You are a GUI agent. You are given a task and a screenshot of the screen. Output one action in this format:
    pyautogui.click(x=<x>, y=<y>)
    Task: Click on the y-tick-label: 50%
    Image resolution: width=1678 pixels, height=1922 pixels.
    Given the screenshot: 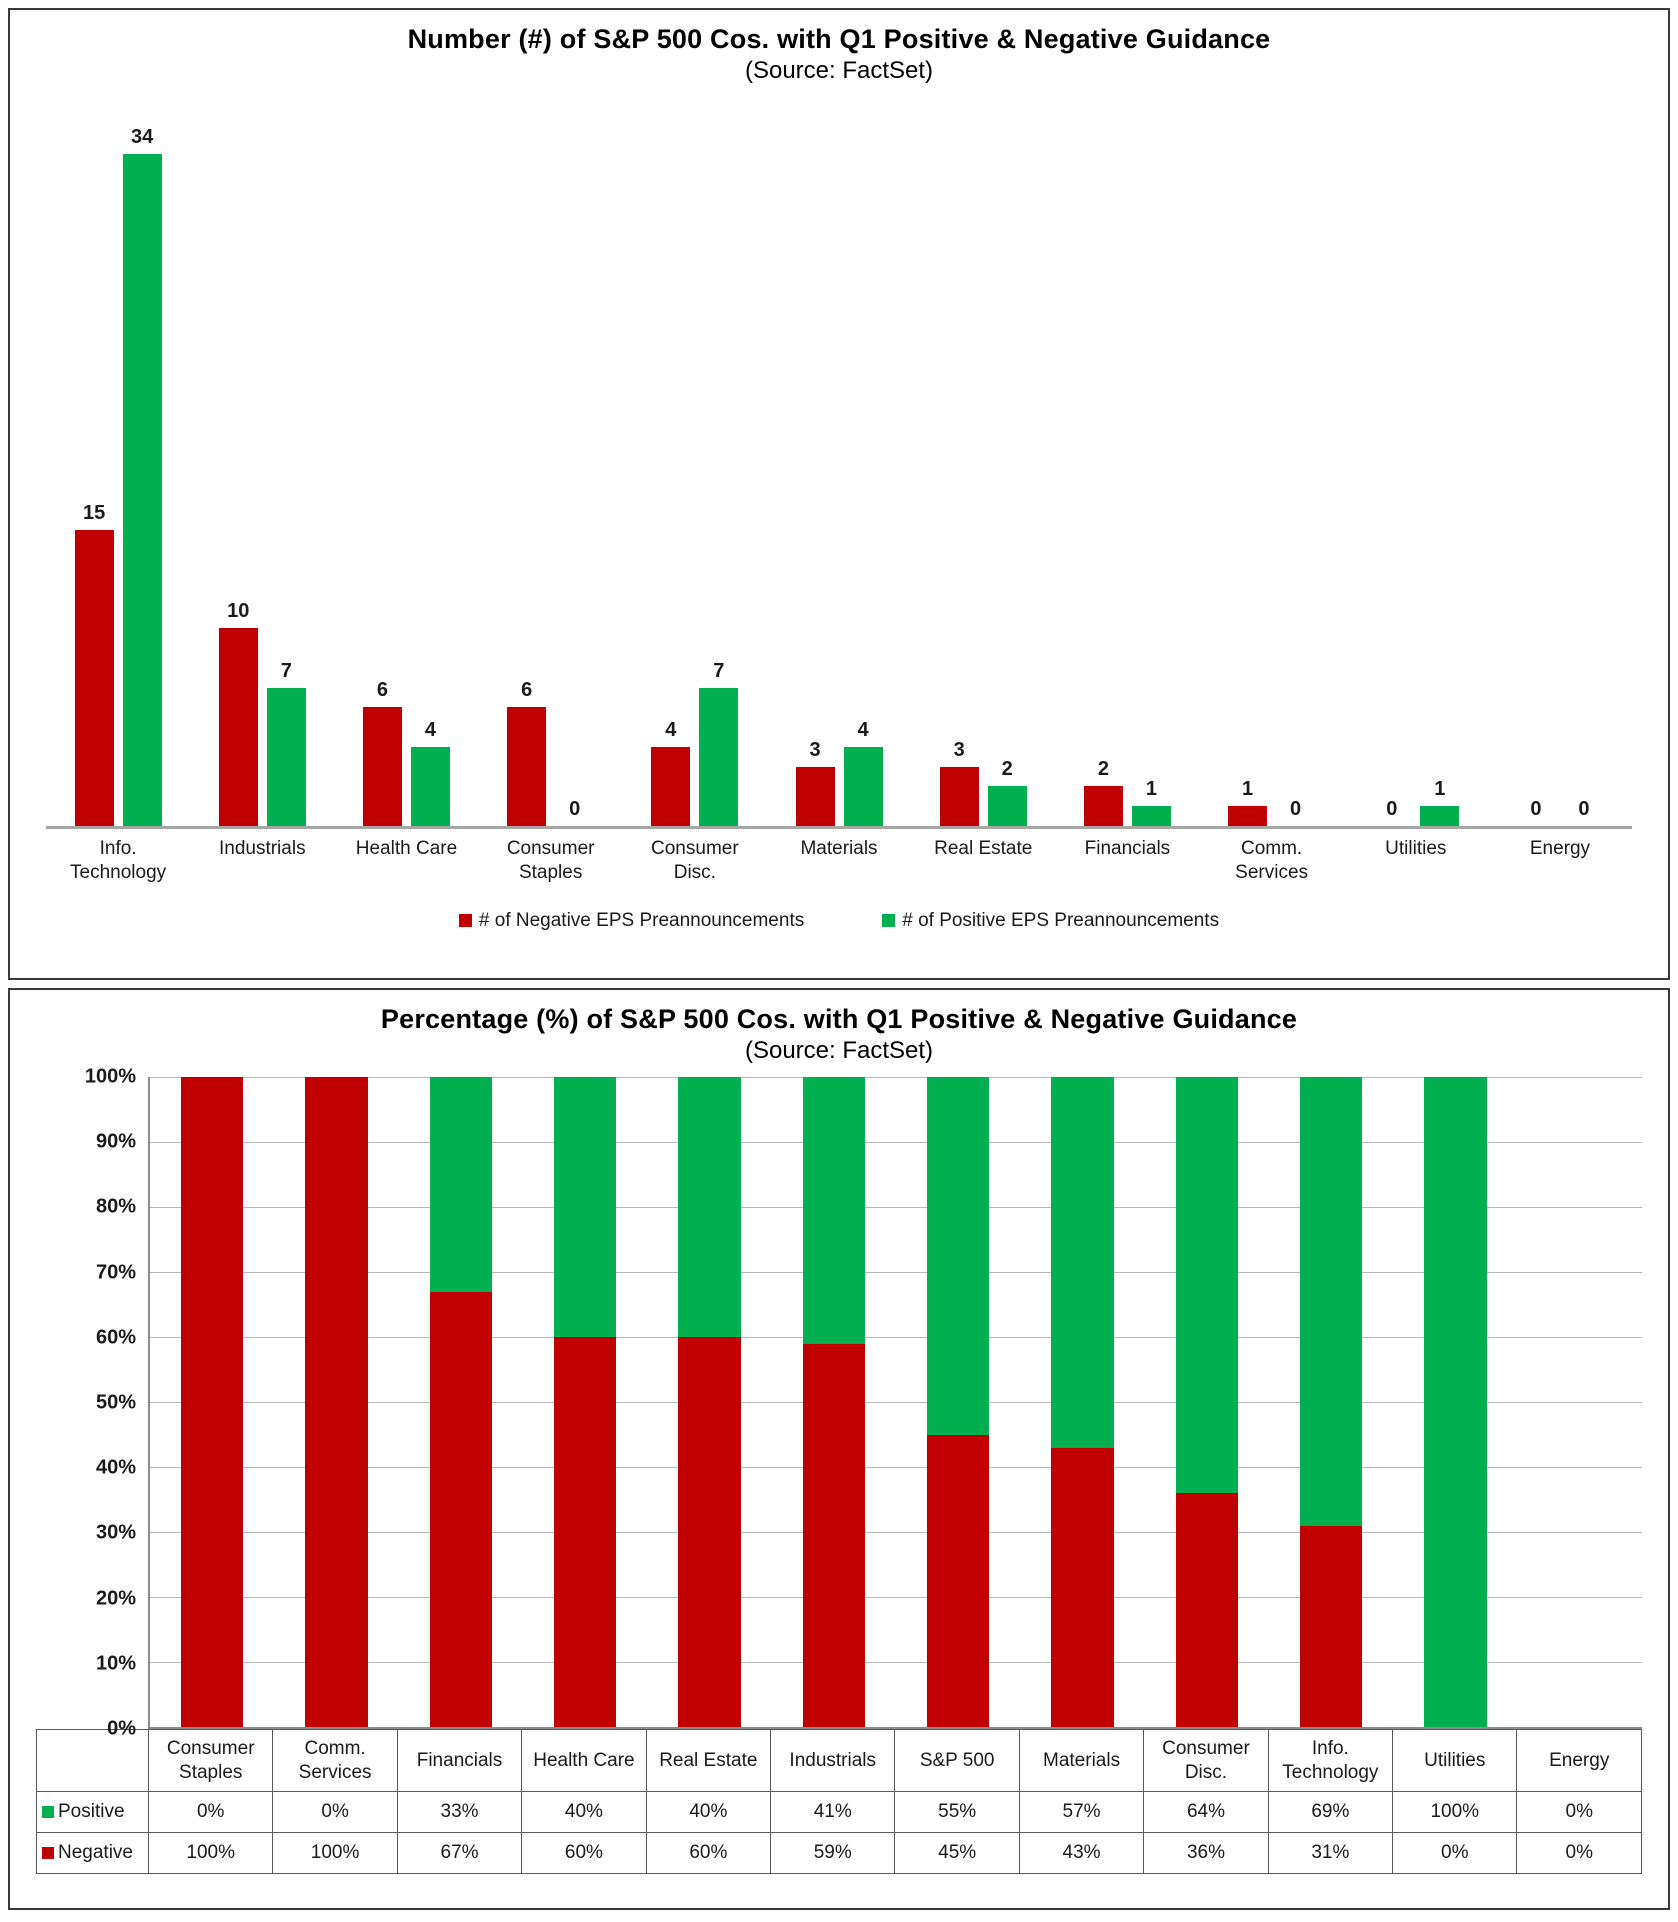 What is the action you would take?
    pyautogui.click(x=115, y=1402)
    